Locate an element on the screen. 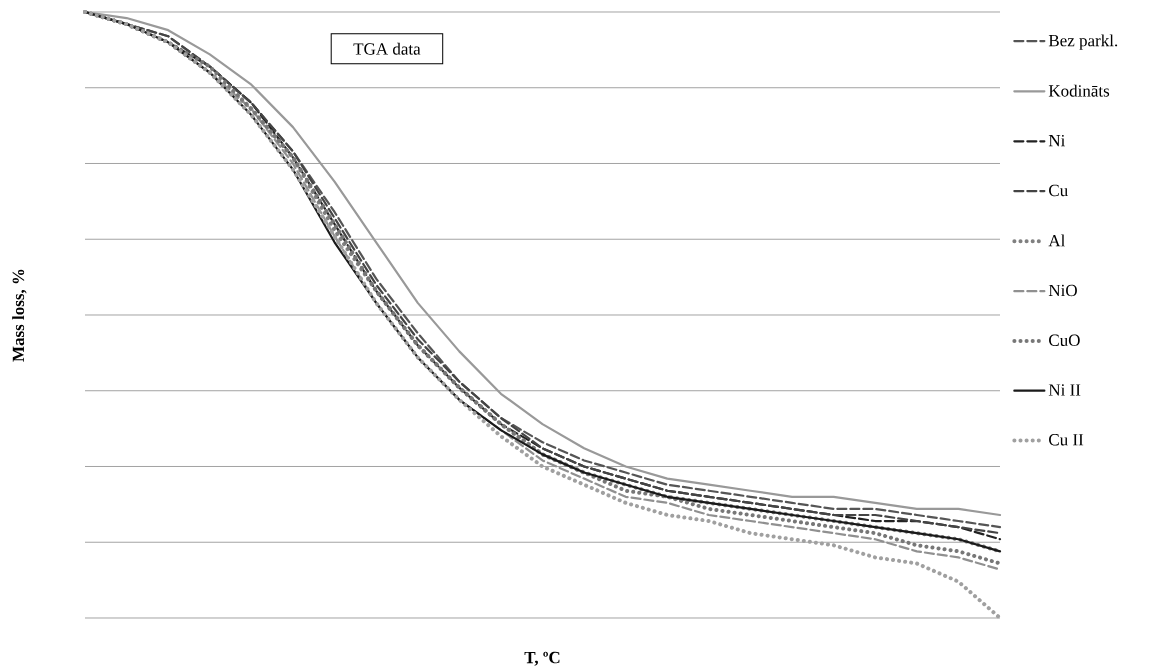  legend-label: NiO is located at coordinates (1062, 290).